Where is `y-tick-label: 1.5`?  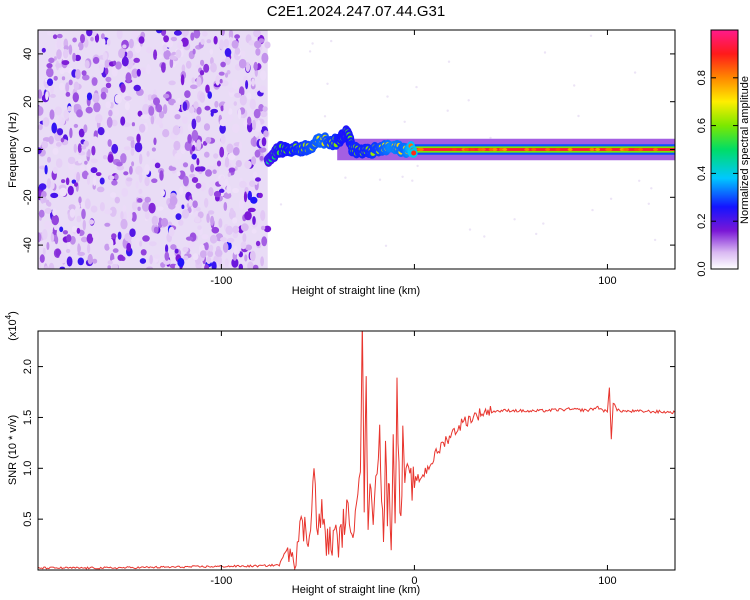 y-tick-label: 1.5 is located at coordinates (28, 417).